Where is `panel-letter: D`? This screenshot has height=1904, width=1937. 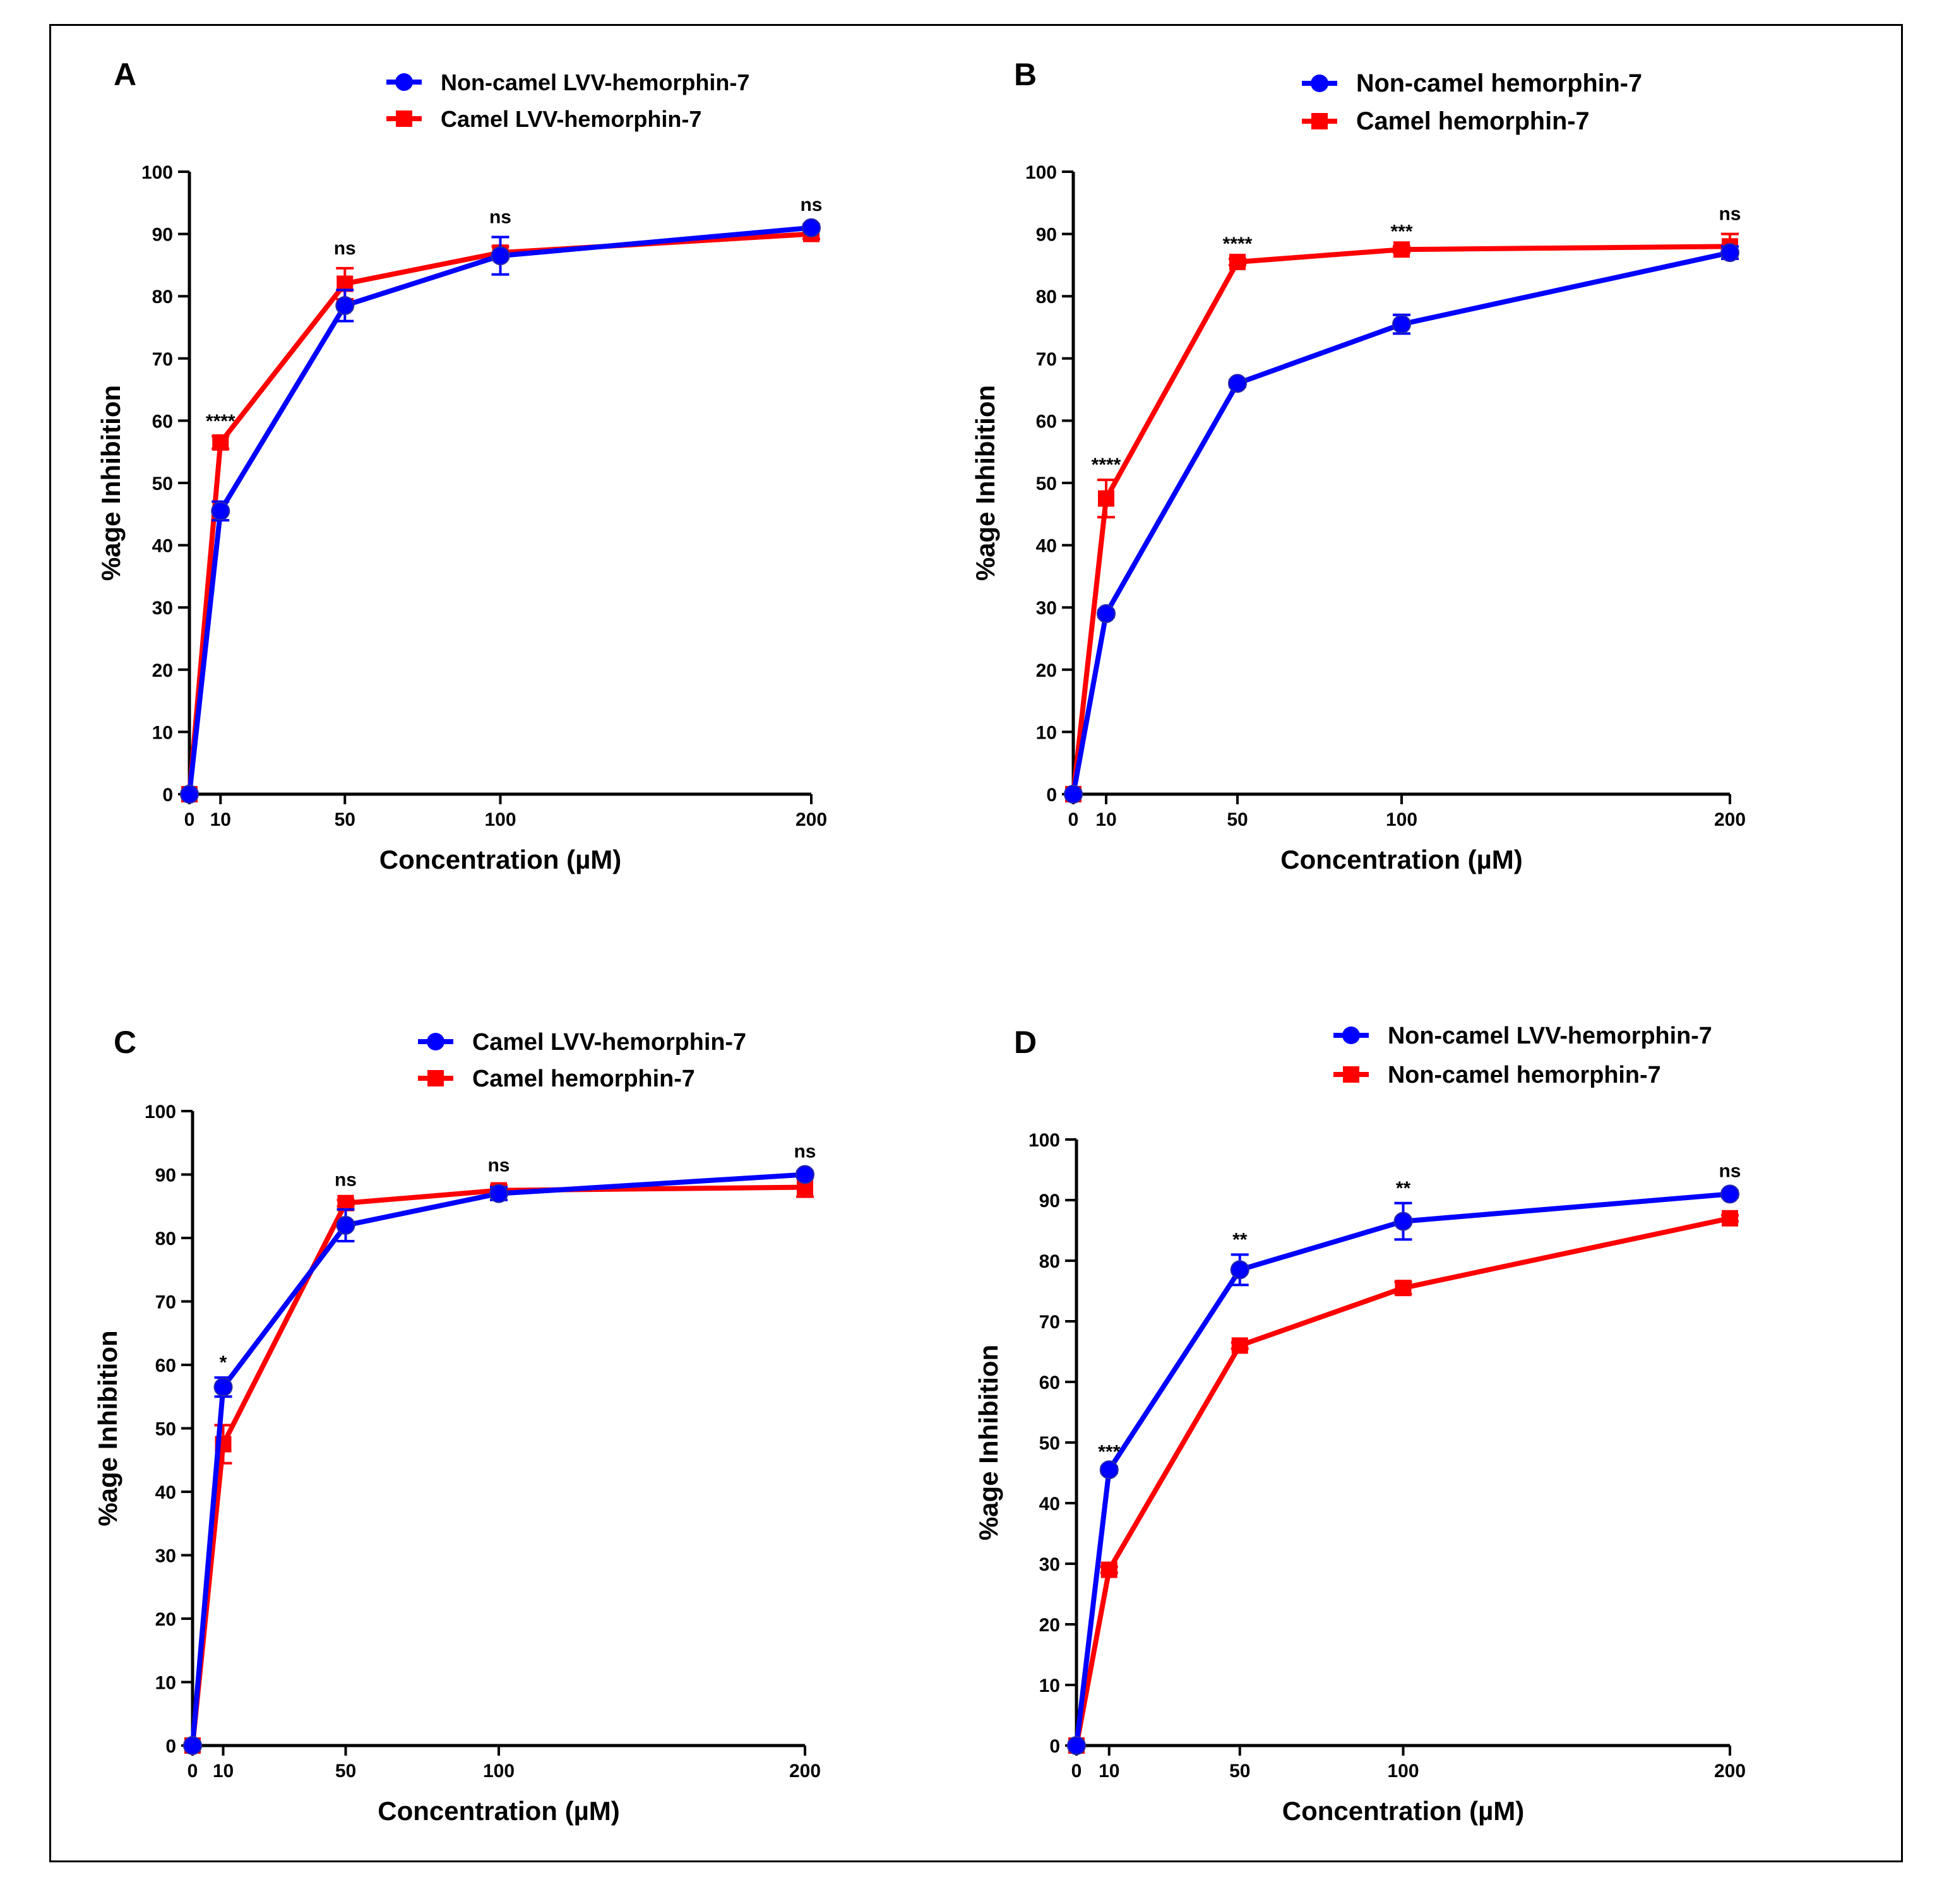
panel-letter: D is located at coordinates (1025, 1042).